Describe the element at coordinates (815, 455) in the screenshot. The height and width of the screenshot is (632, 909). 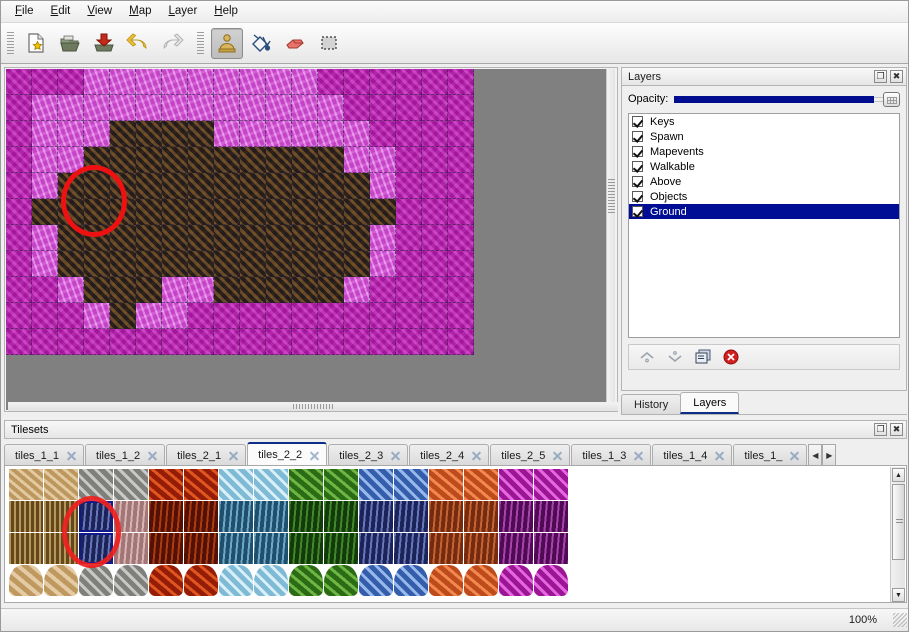
I see `tab-scroll-left-button: ◀` at that location.